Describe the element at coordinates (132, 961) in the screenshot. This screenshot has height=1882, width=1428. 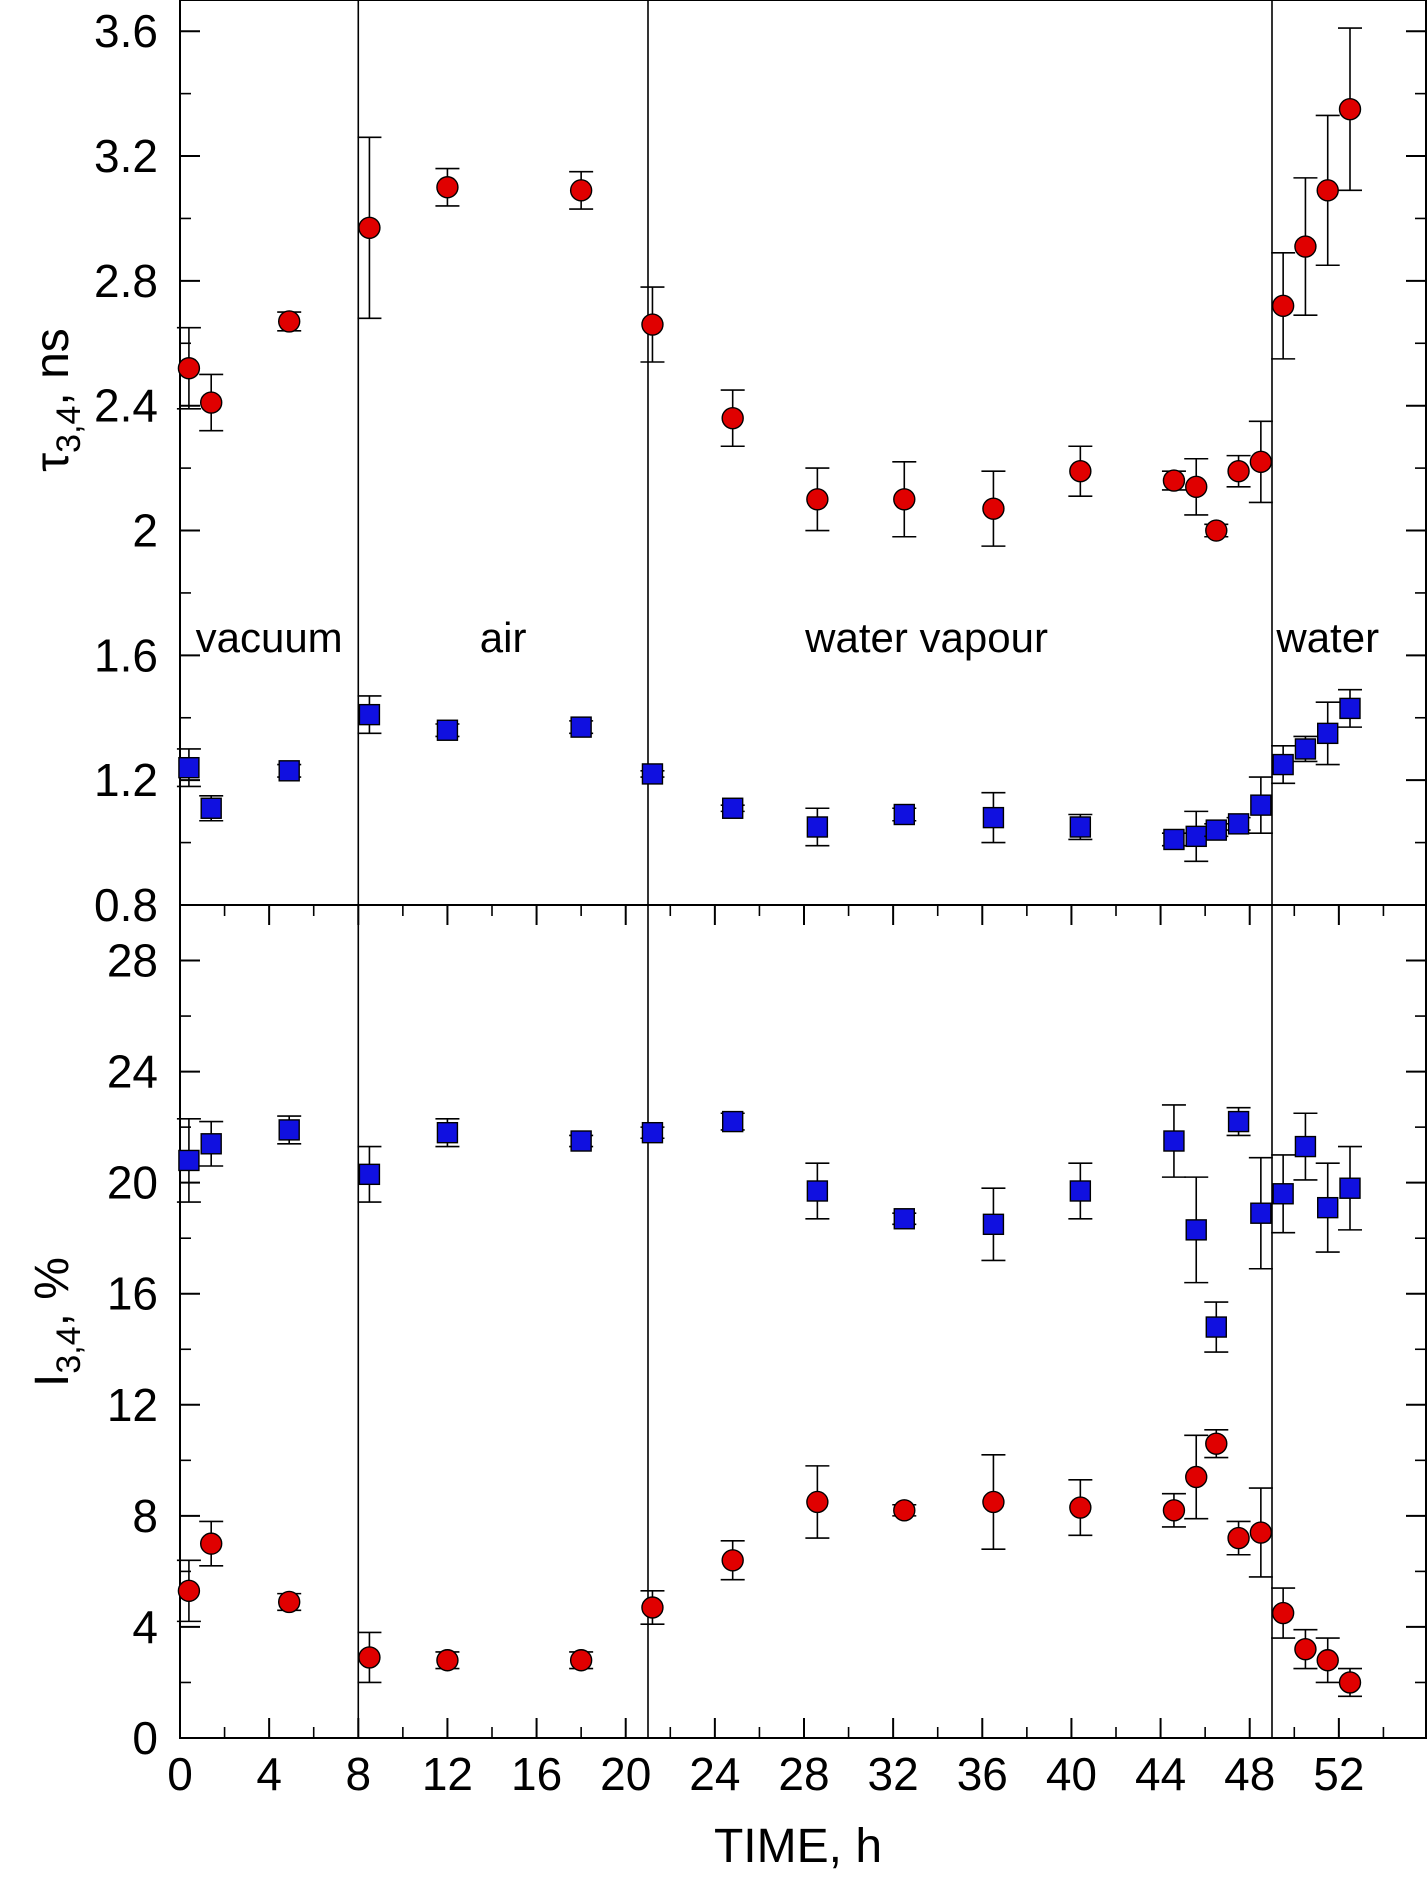
I see `bottom-y-tick-label: 28` at that location.